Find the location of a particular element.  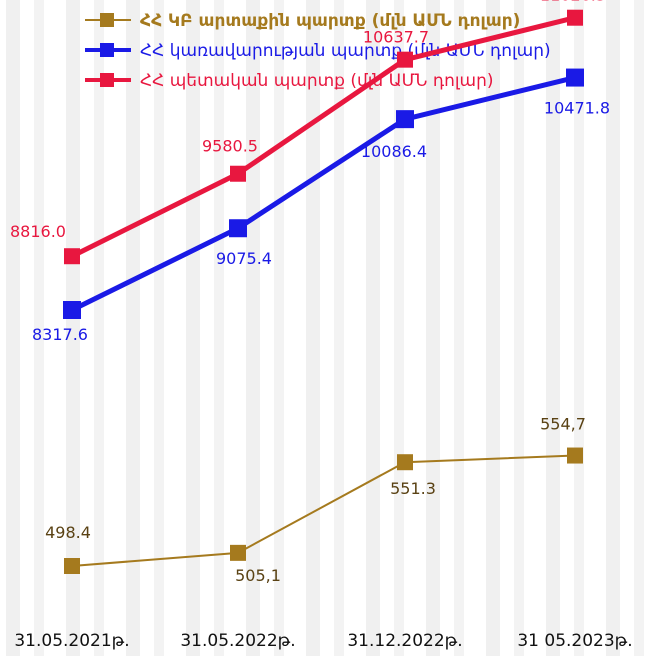

legend-item-1: ՀՀ ԿԲ արտաքին պարտք (մլն ԱՄՆ դոլար) is located at coordinates (302, 21).